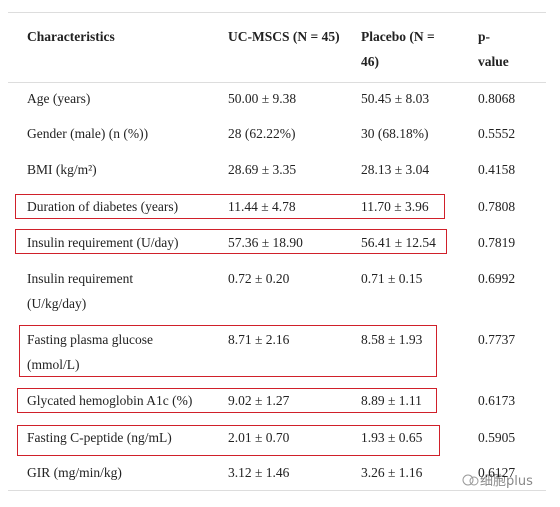  I want to click on cell-value: 0.5905, so click(497, 437).